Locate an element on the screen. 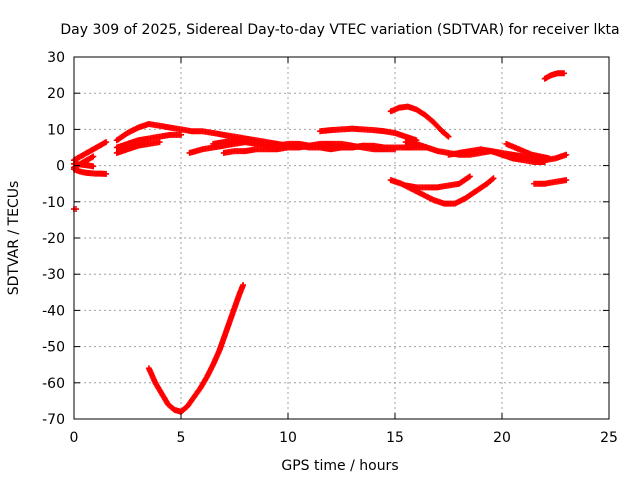 This screenshot has width=640, height=480. series-low-arc-a is located at coordinates (442, 191).